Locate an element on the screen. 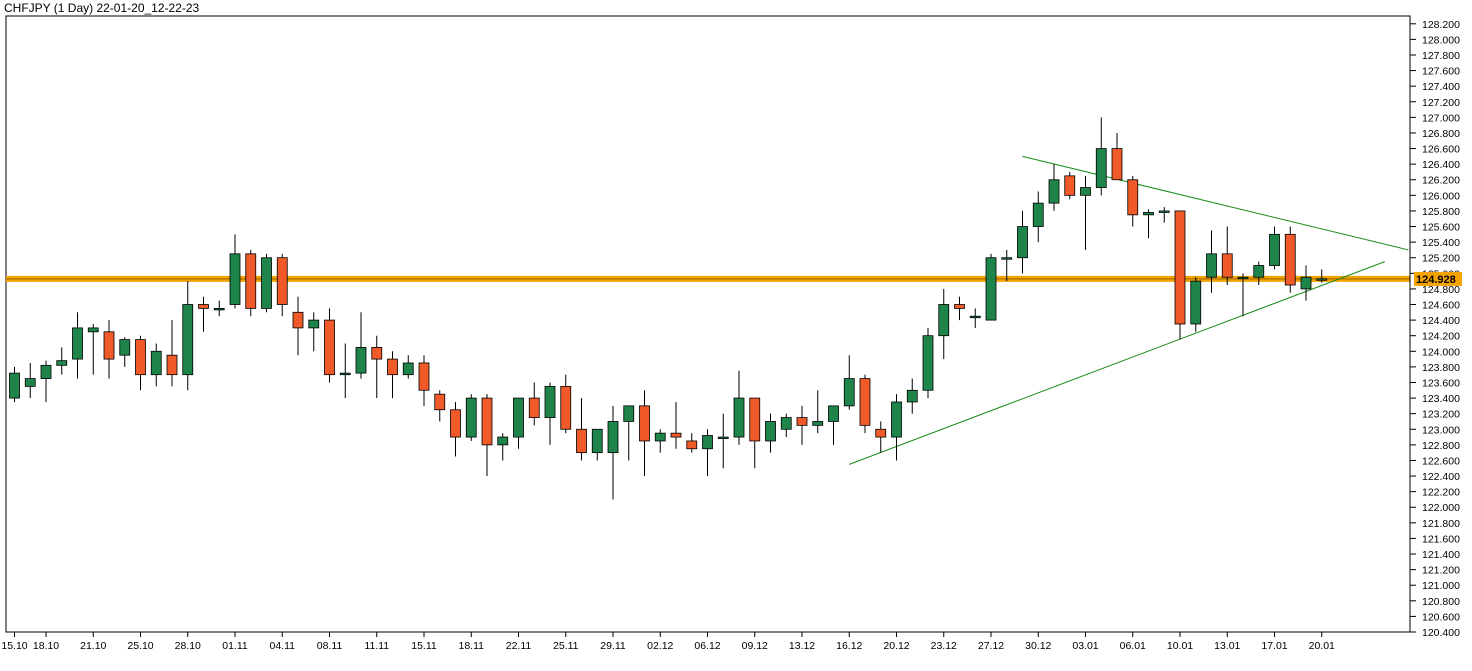  y-tick-label: 122.800 is located at coordinates (1441, 446).